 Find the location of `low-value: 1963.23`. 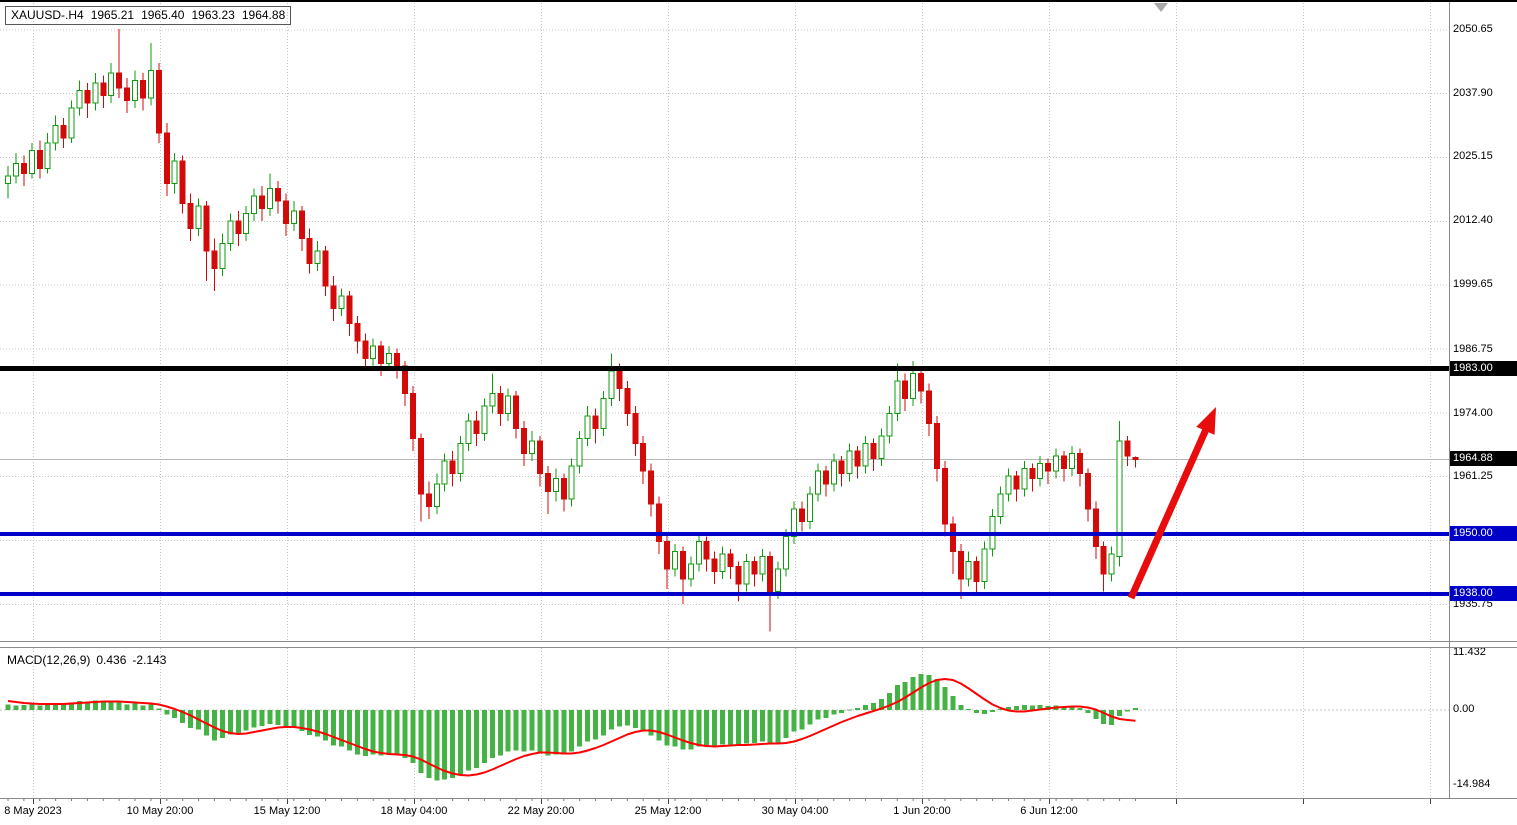

low-value: 1963.23 is located at coordinates (213, 15).